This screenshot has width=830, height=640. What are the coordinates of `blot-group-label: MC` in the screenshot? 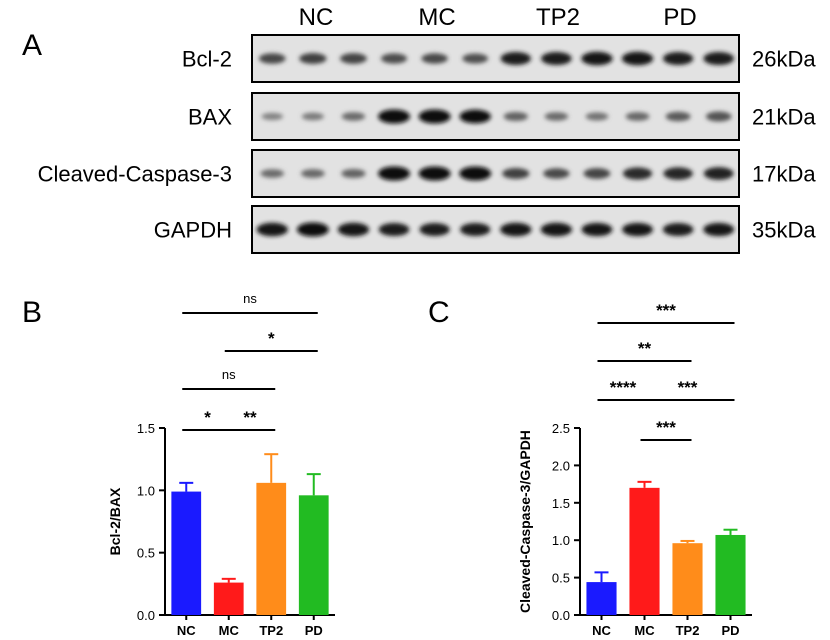 It's located at (436, 17).